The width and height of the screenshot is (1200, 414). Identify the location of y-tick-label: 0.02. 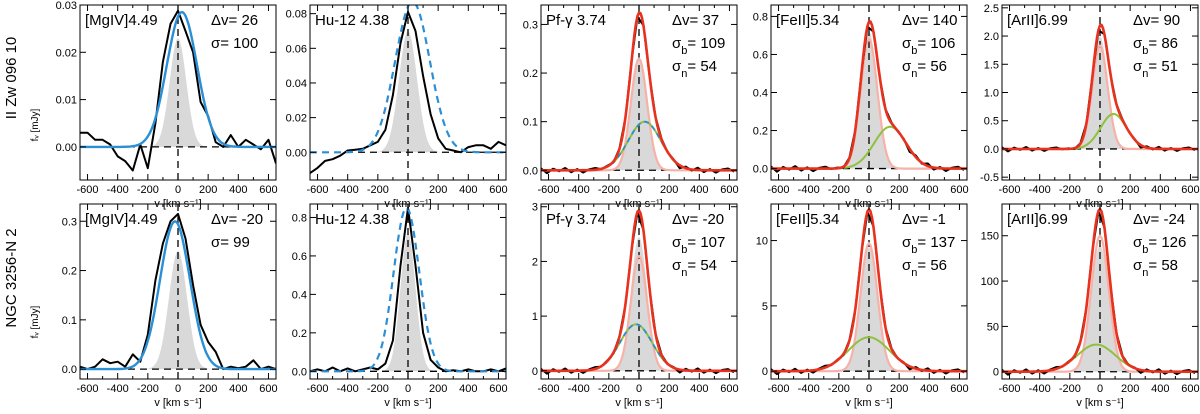
(66, 53).